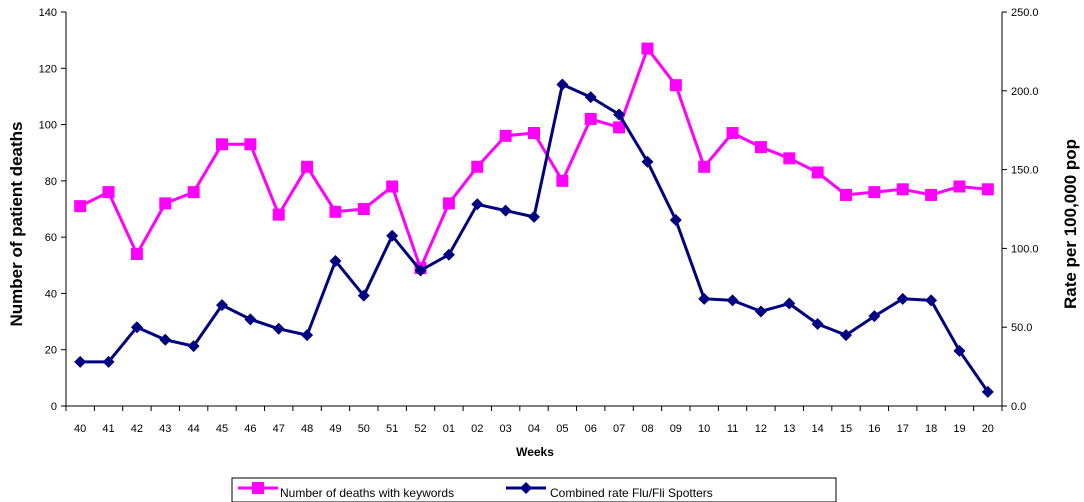  Describe the element at coordinates (704, 429) in the screenshot. I see `x-tick-label: 10` at that location.